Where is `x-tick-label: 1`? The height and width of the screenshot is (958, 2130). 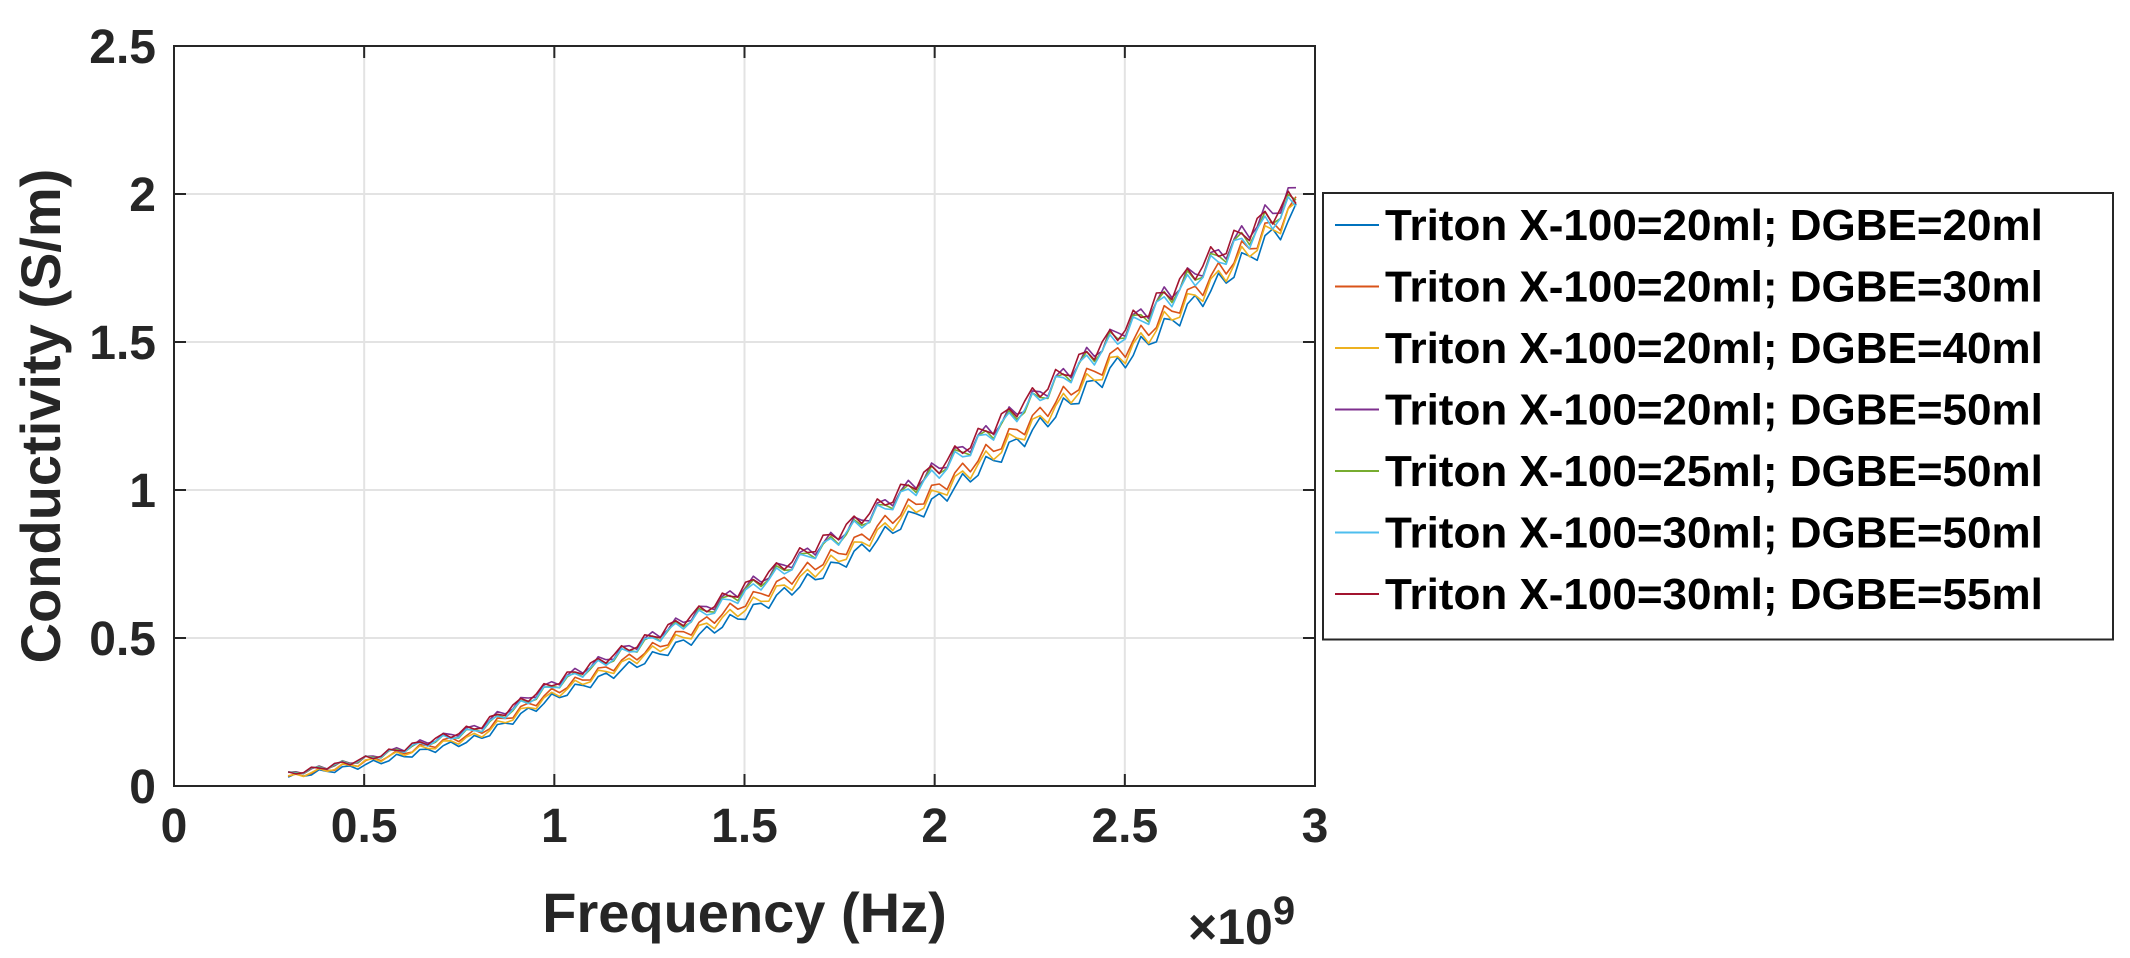 x-tick-label: 1 is located at coordinates (554, 826).